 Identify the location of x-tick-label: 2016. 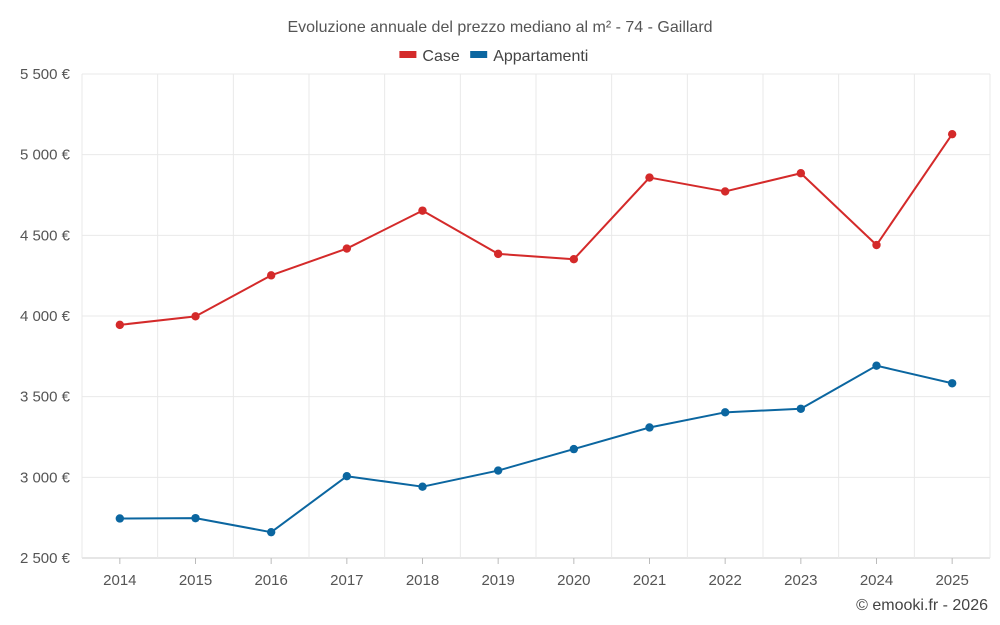
(270, 580).